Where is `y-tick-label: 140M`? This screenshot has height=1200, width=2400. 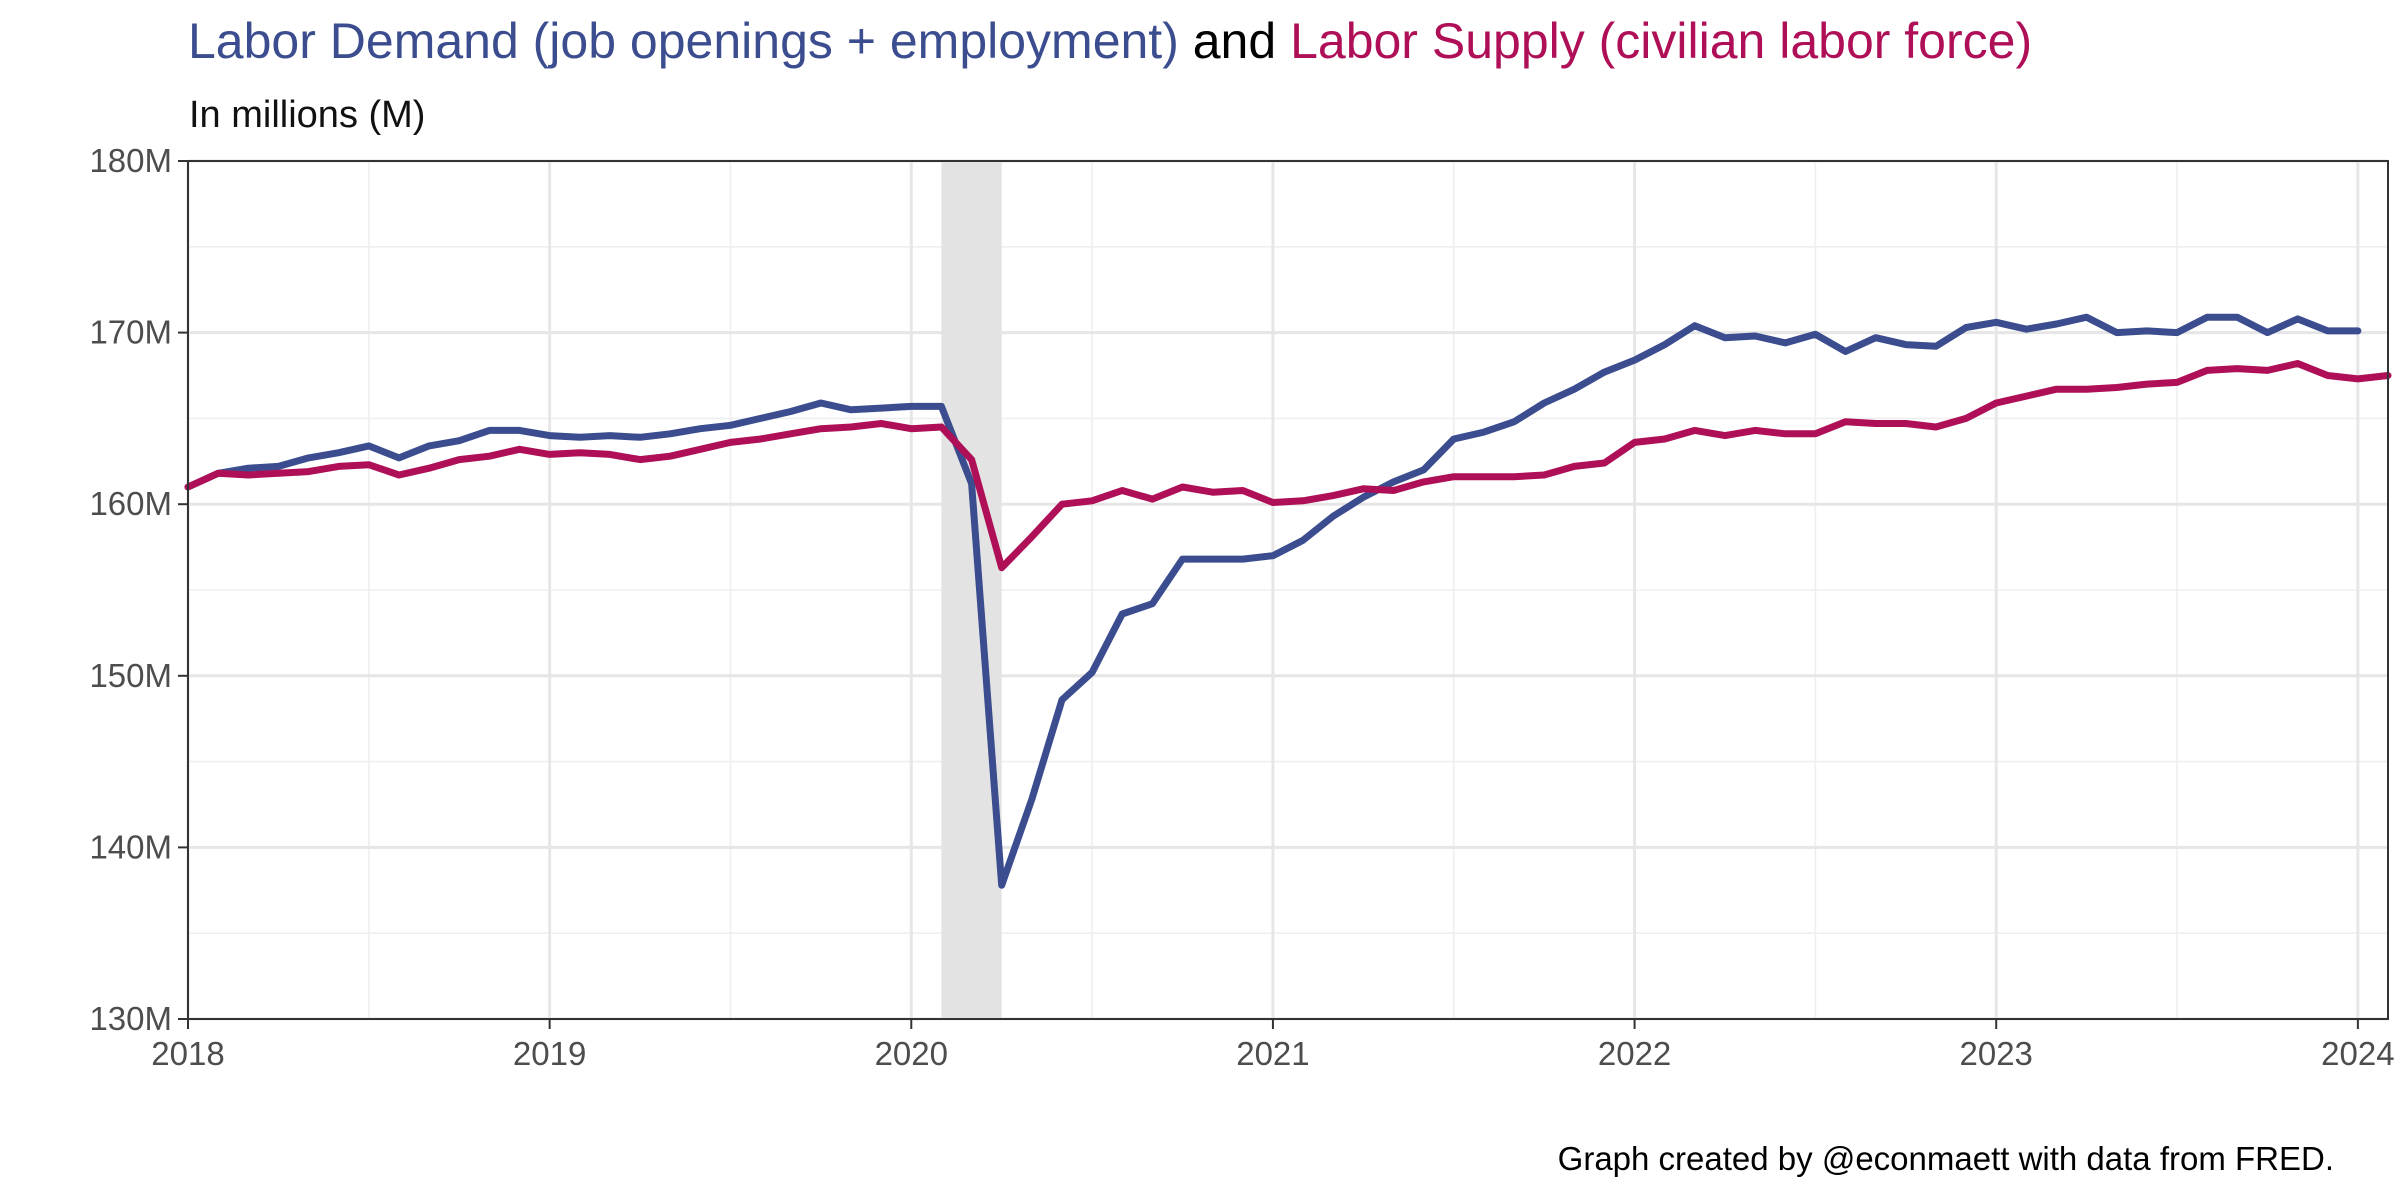 y-tick-label: 140M is located at coordinates (130, 846).